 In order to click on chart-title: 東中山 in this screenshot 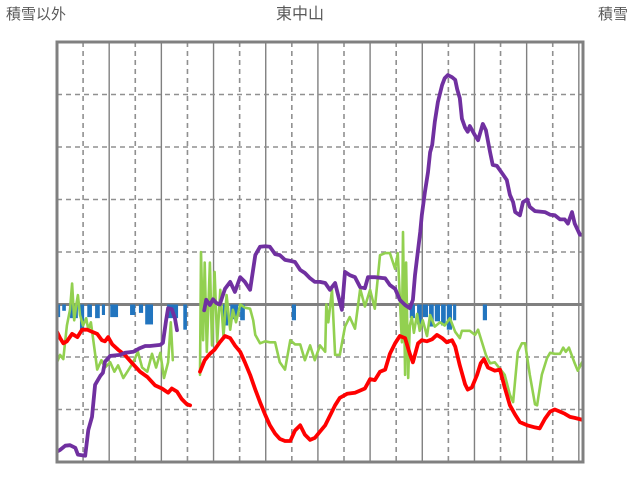, I will do `click(299, 14)`.